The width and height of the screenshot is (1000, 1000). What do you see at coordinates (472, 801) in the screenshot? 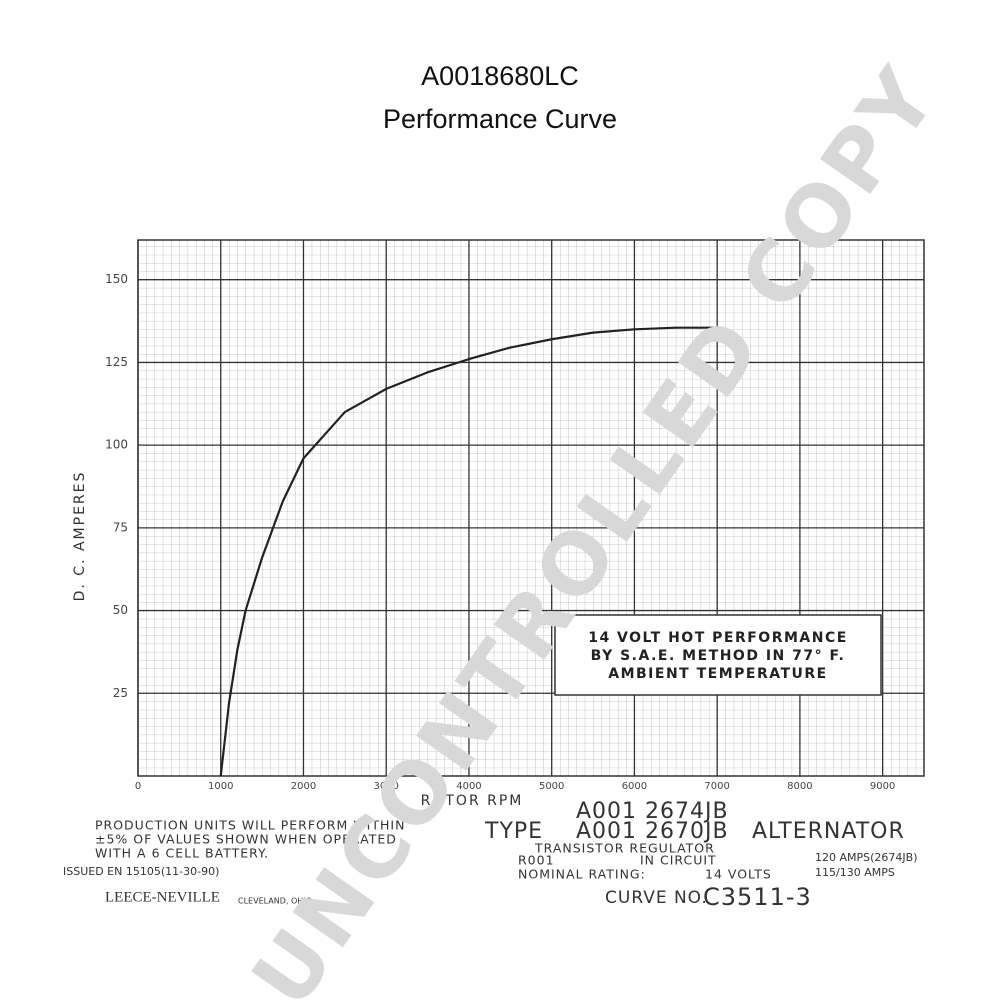
I see `x-axis-label: ROTOR RPM` at bounding box center [472, 801].